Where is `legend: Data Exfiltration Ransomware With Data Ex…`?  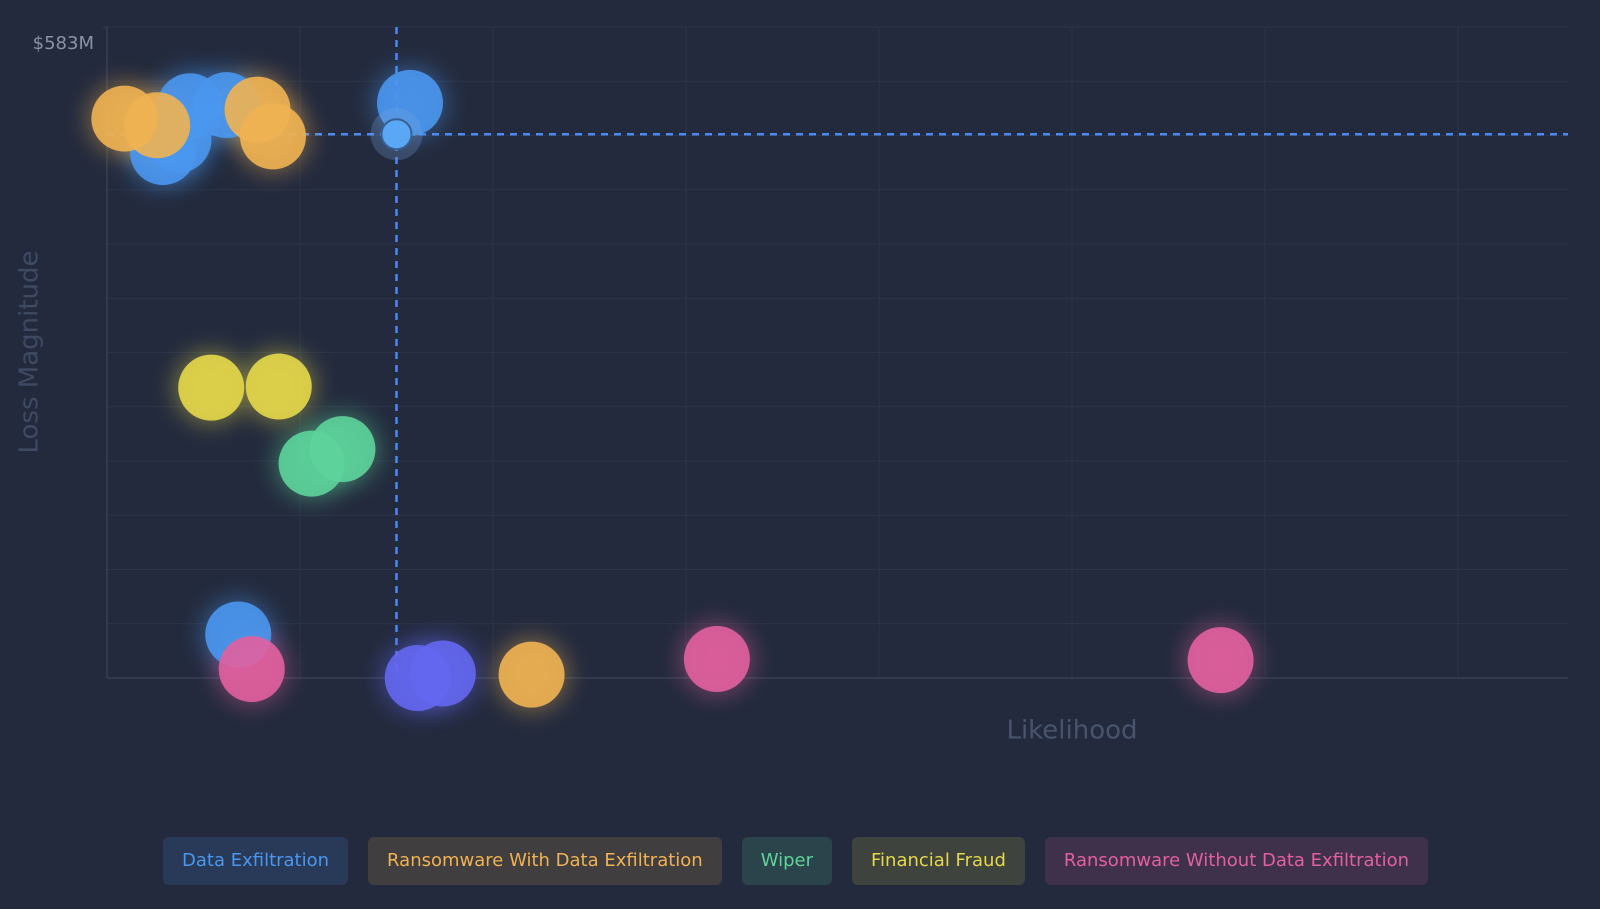
legend: Data Exfiltration Ransomware With Data Ex… is located at coordinates (796, 861).